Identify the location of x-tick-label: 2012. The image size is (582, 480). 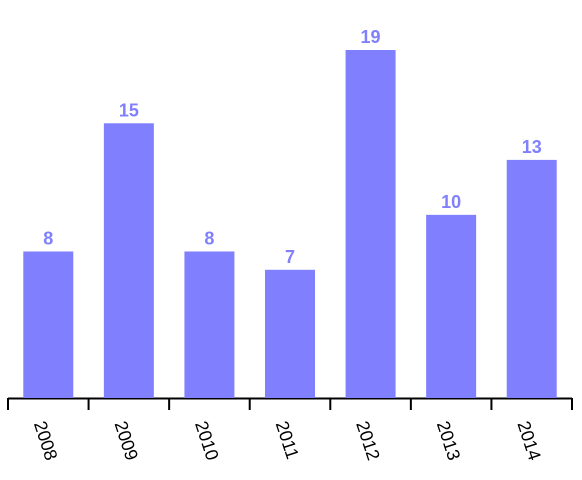
(367, 441).